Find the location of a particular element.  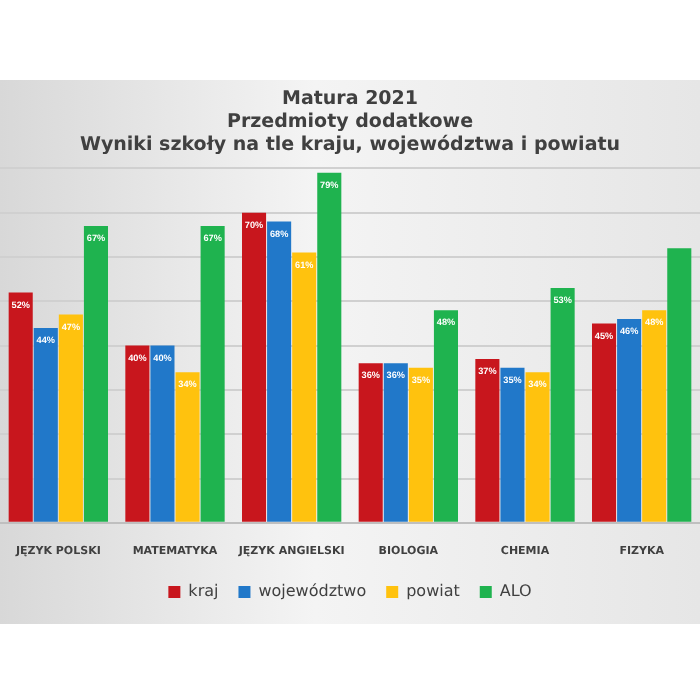

text: Przedmioty dodatkowe is located at coordinates (350, 122).